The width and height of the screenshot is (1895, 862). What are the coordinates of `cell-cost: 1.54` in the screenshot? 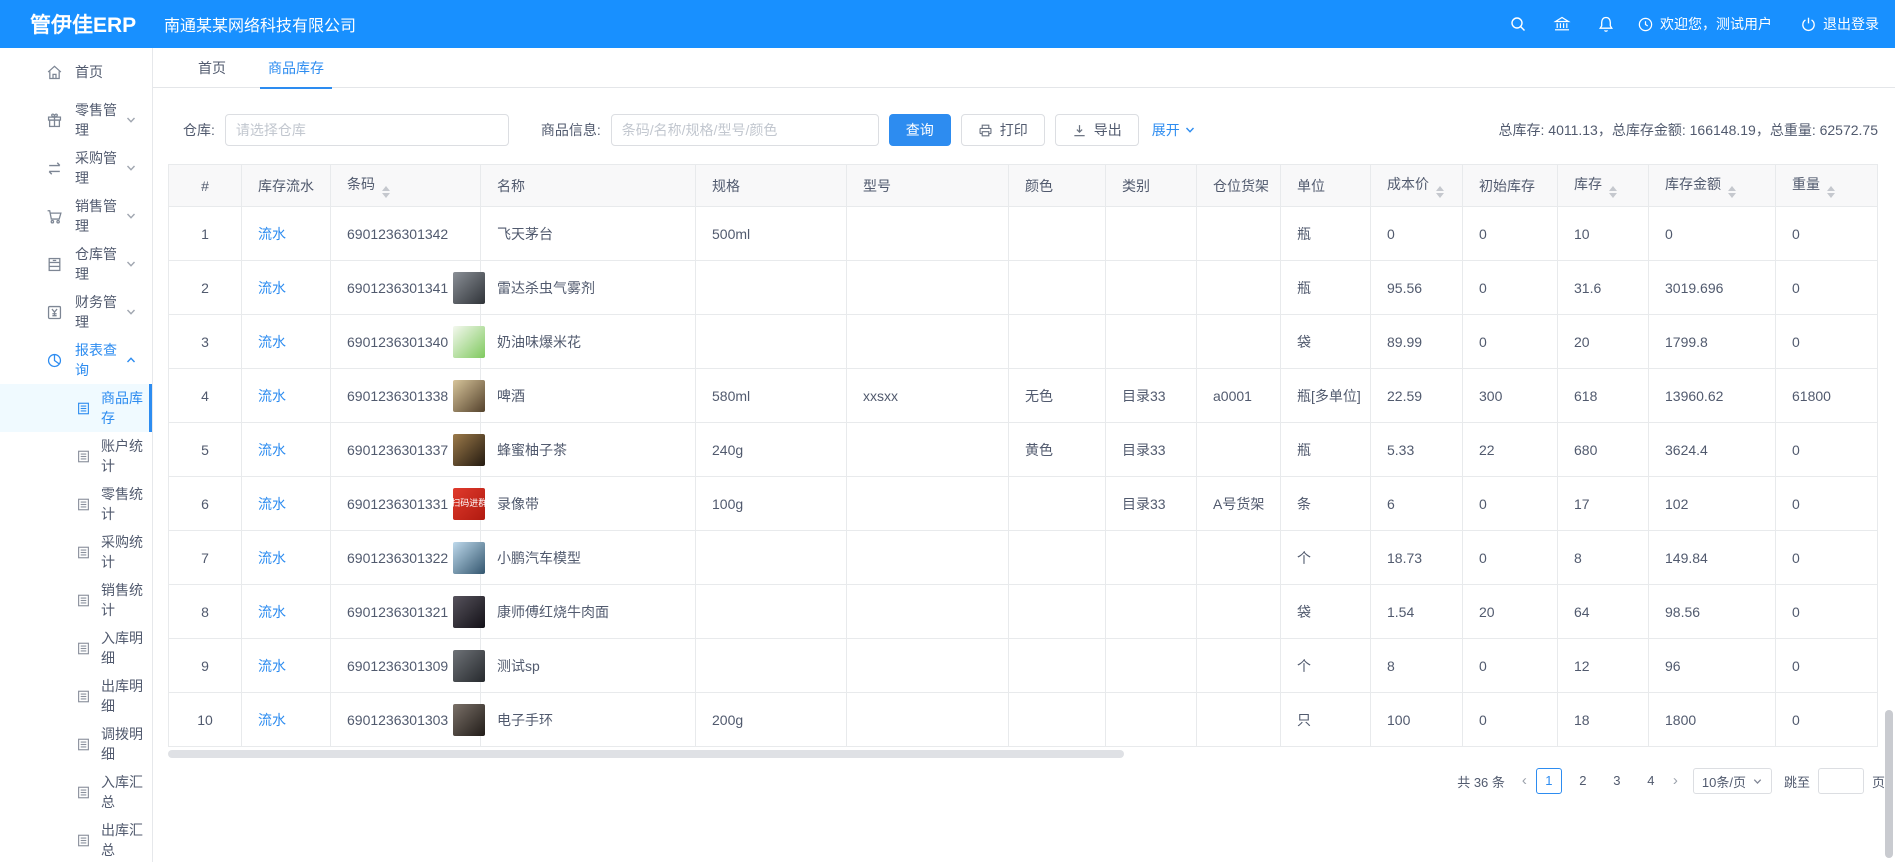 It's located at (1416, 611).